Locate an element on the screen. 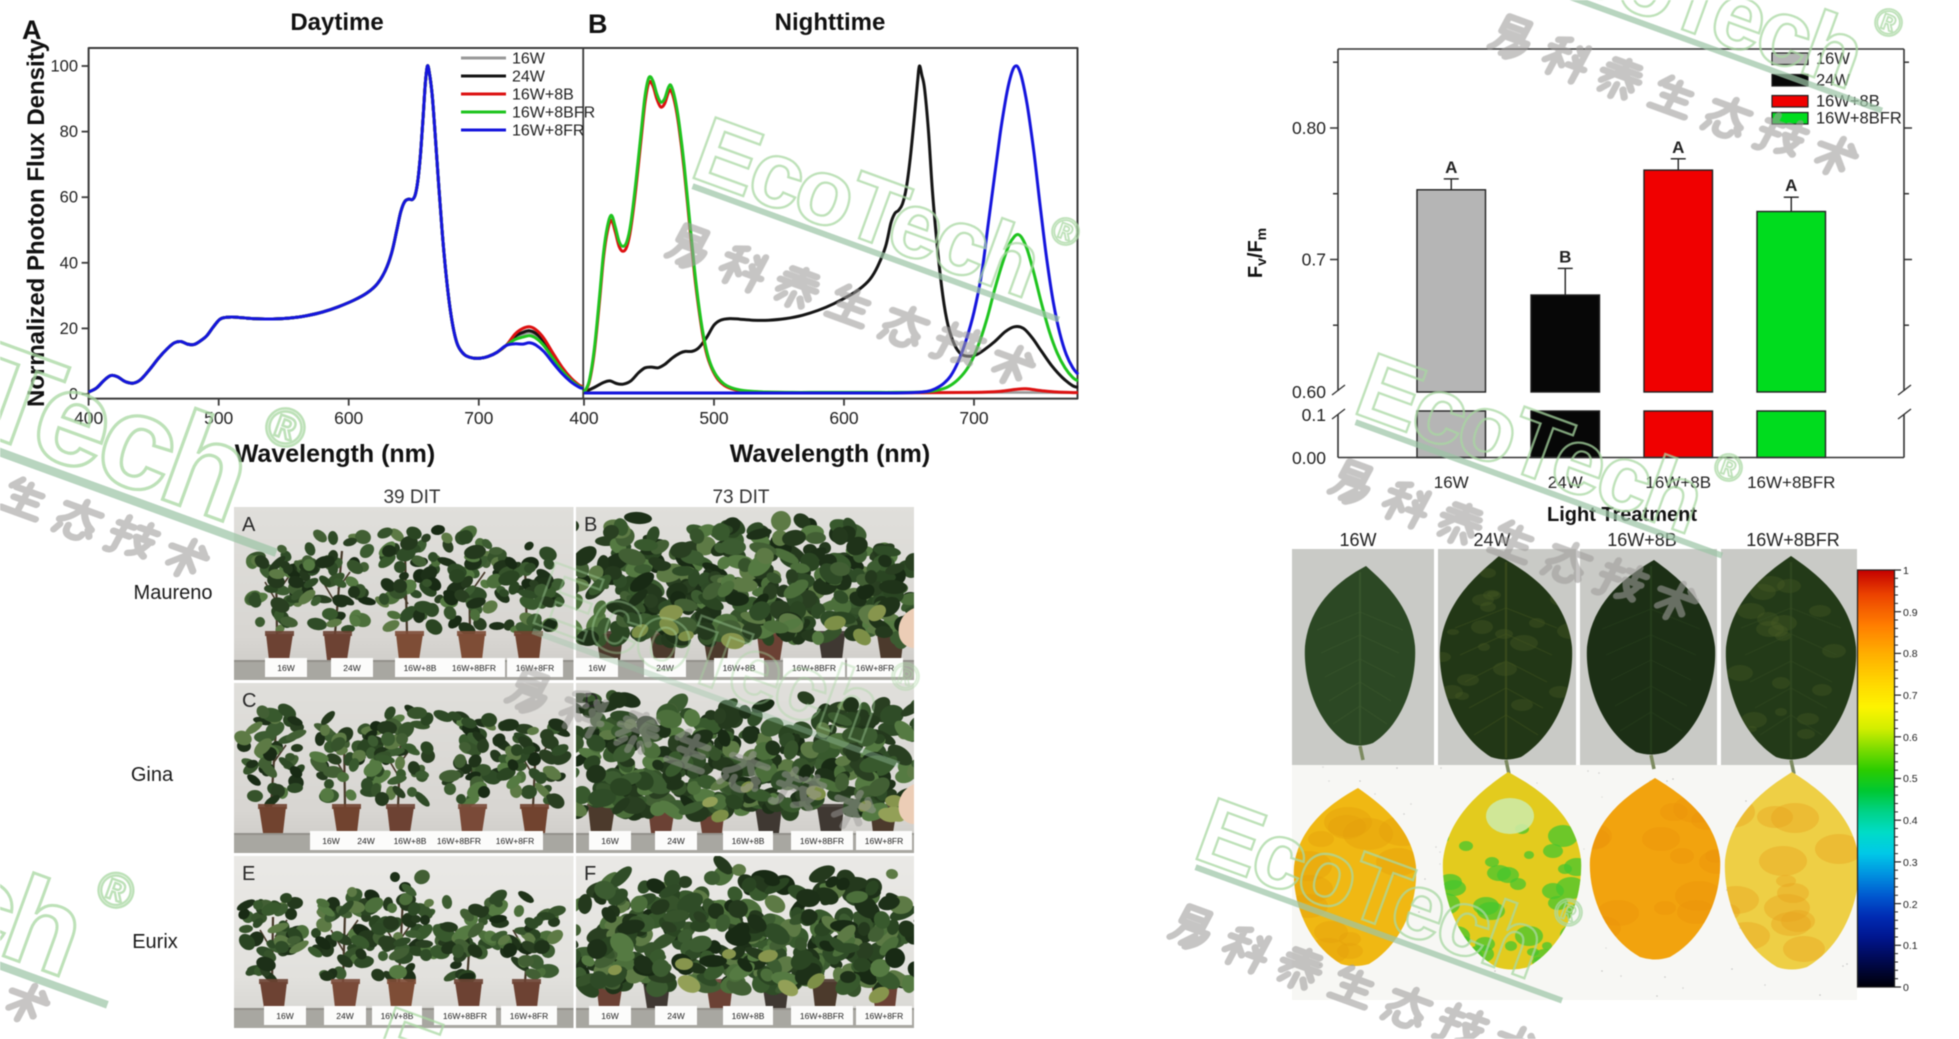 This screenshot has height=1039, width=1959. svg-text: 0.8 is located at coordinates (1910, 654).